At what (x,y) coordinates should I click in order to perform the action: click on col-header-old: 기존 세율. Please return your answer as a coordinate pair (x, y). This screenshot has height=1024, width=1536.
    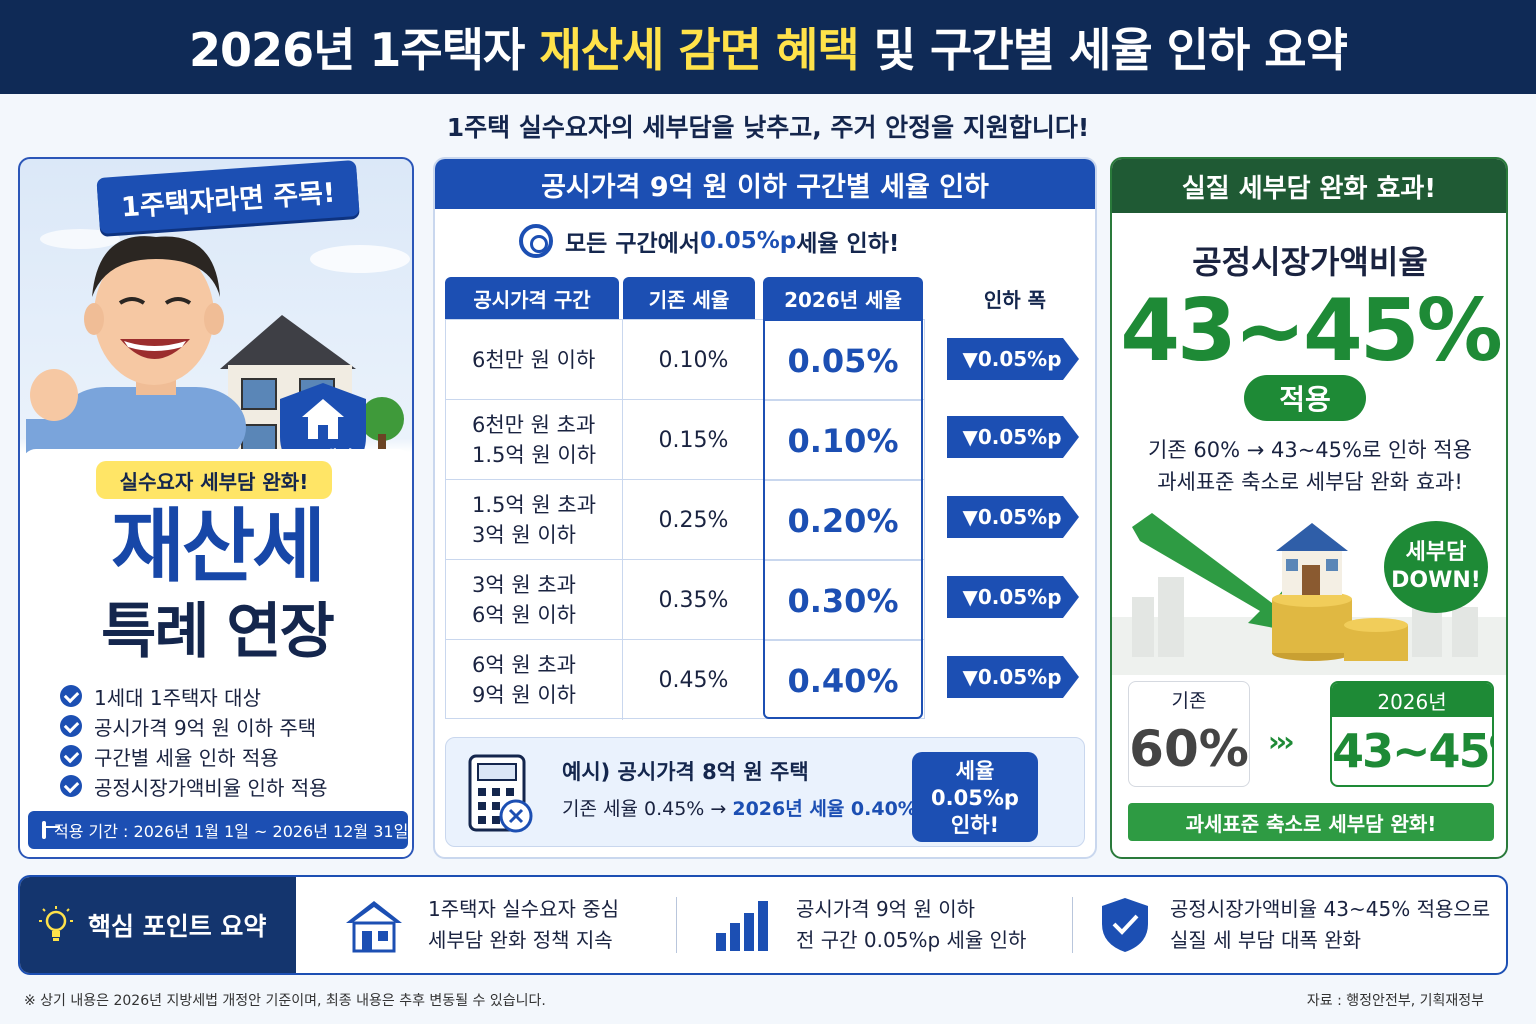
    Looking at the image, I should click on (689, 298).